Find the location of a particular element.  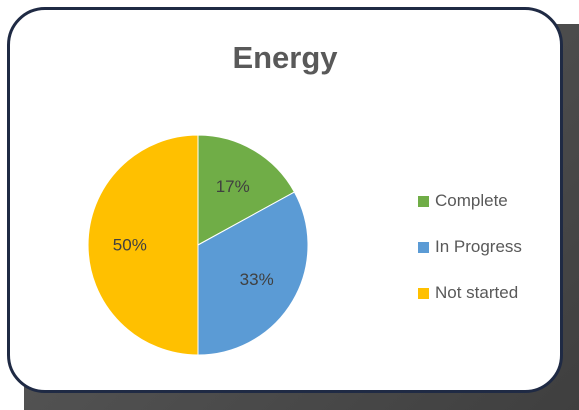

pie-slice-not-started is located at coordinates (143, 245).